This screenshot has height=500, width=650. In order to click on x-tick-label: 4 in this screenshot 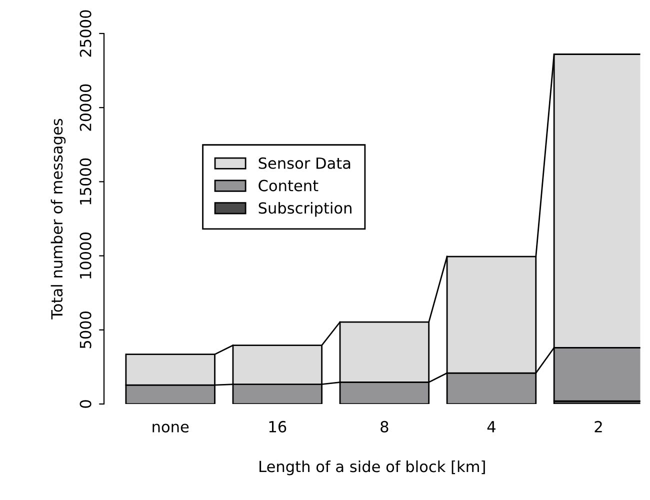, I will do `click(491, 426)`.